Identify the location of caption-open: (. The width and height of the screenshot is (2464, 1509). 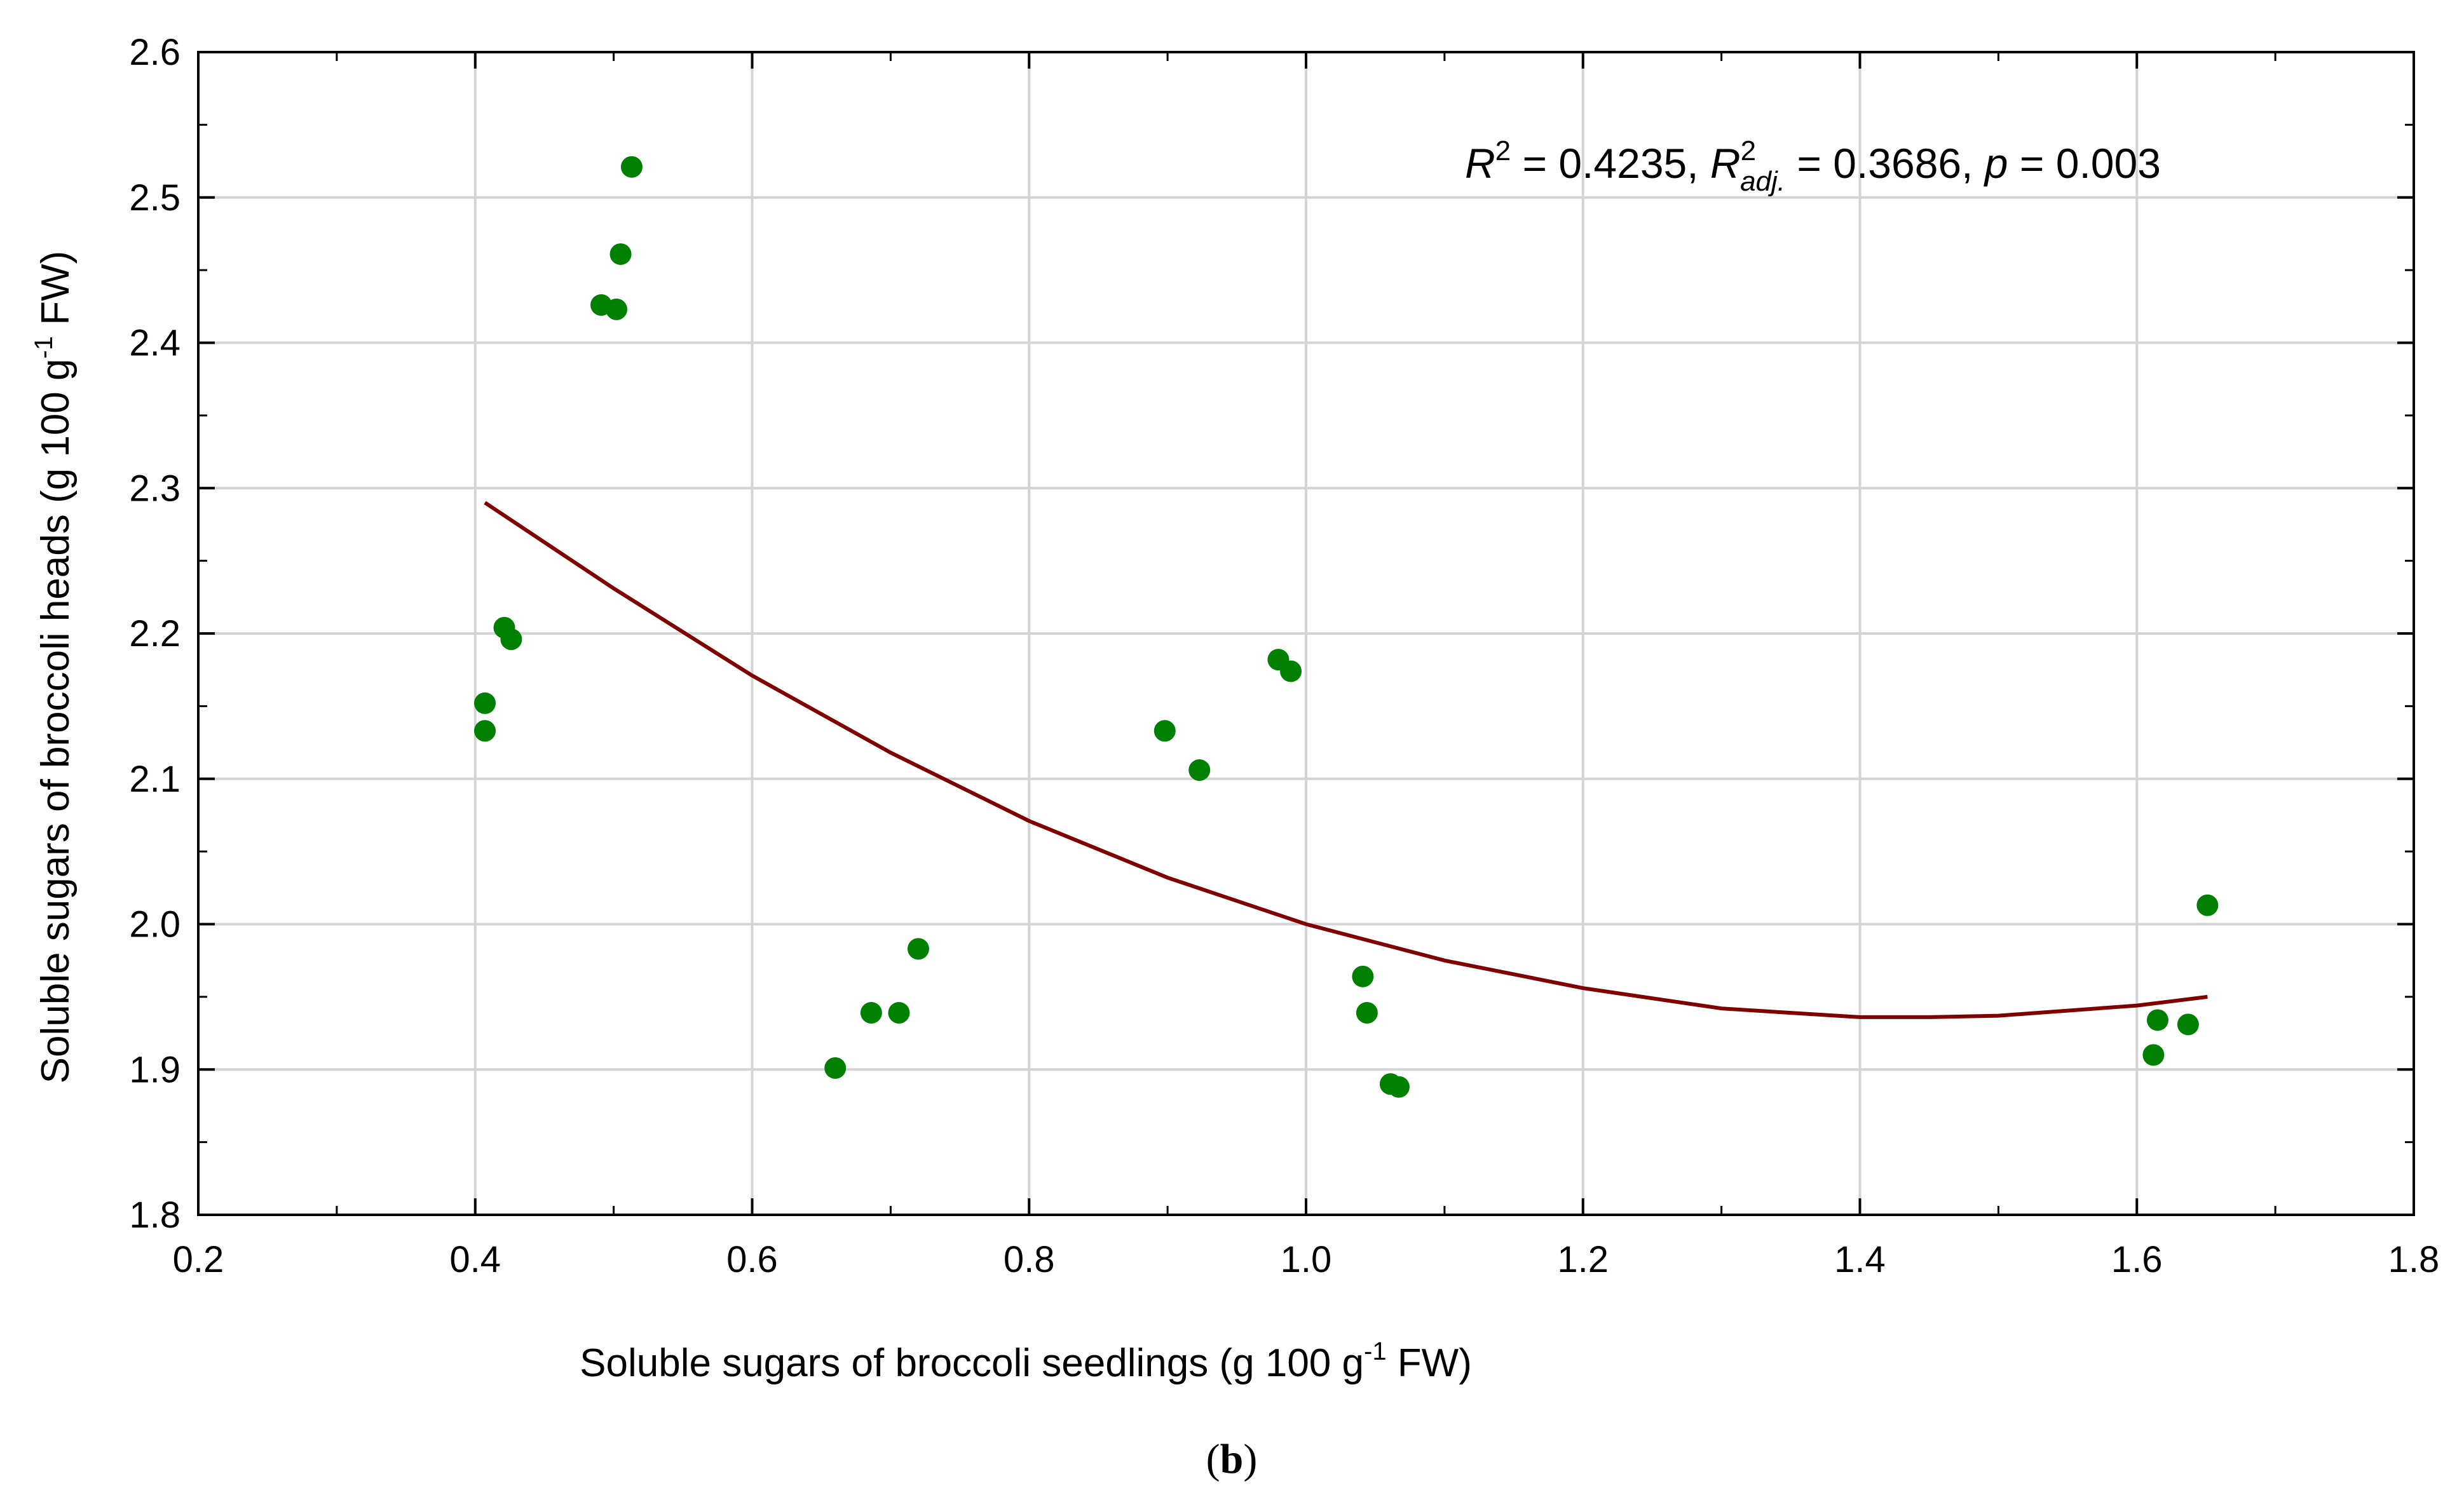
(1213, 1459).